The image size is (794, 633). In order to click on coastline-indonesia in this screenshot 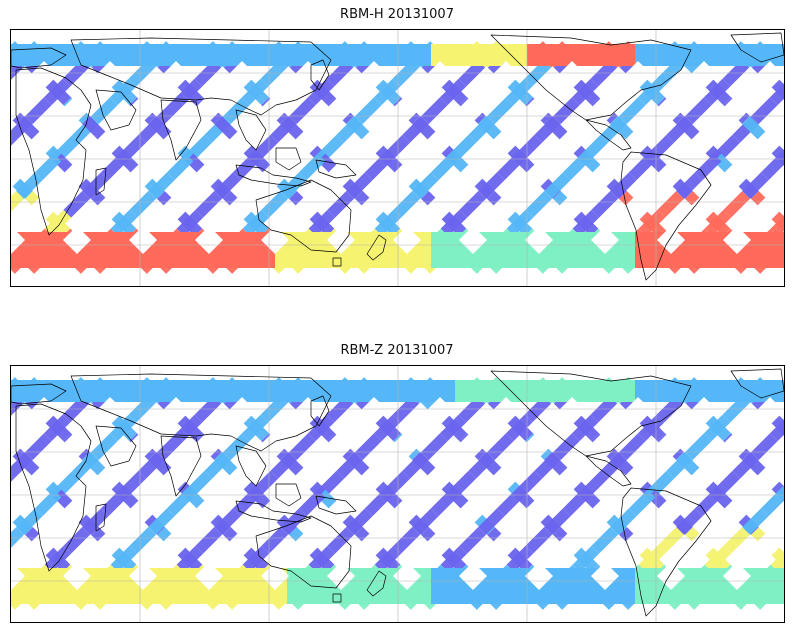, I will do `click(273, 511)`.